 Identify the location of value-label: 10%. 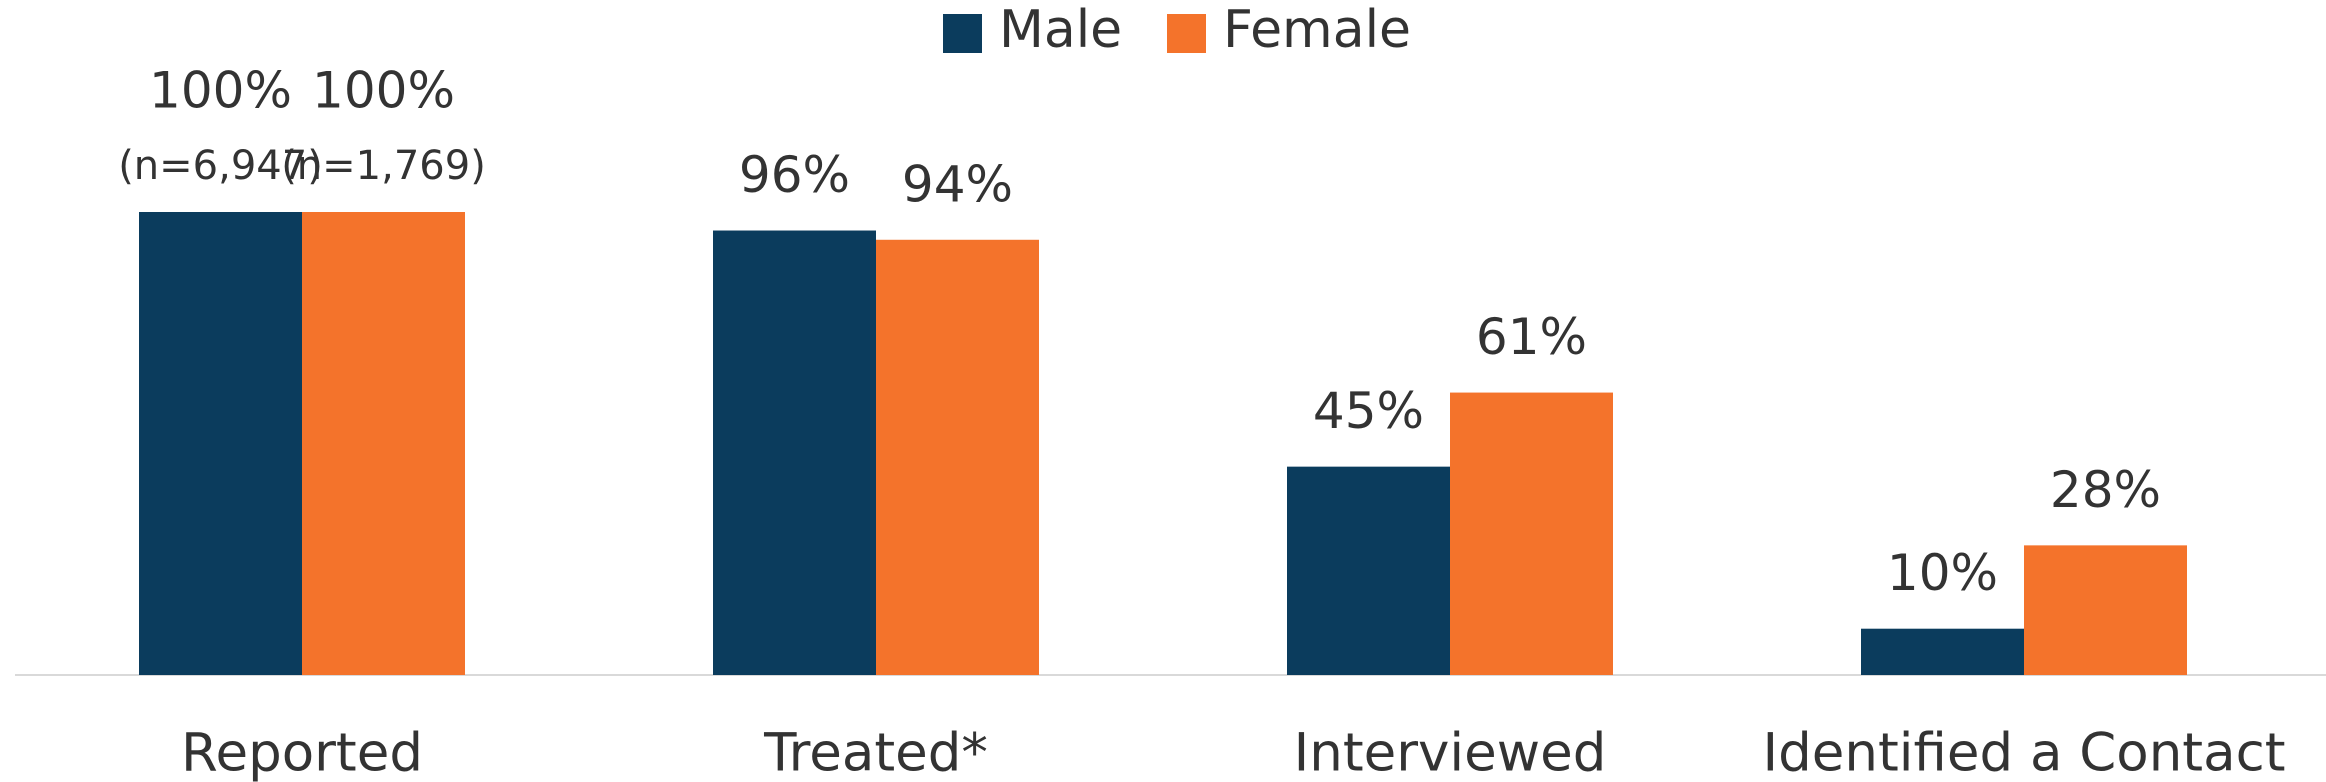
(1942, 573).